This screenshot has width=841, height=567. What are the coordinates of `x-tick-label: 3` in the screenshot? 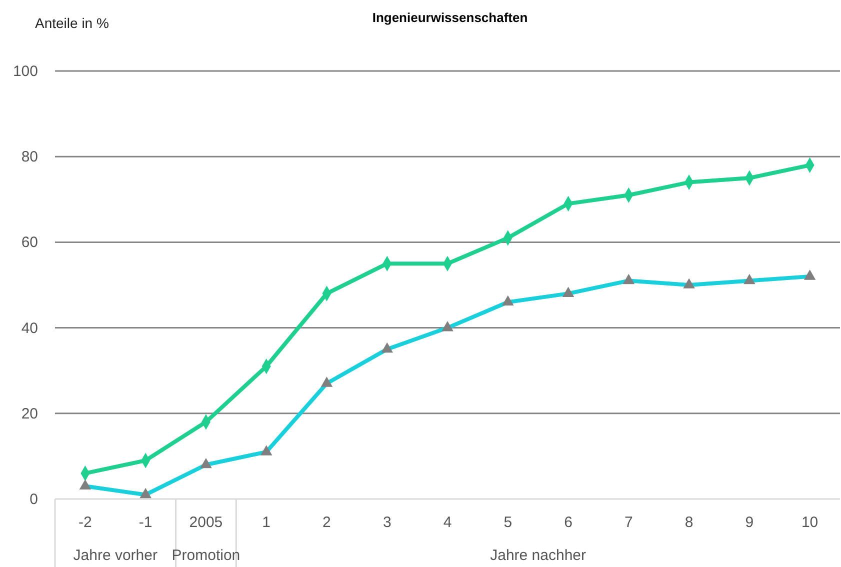 It's located at (387, 522).